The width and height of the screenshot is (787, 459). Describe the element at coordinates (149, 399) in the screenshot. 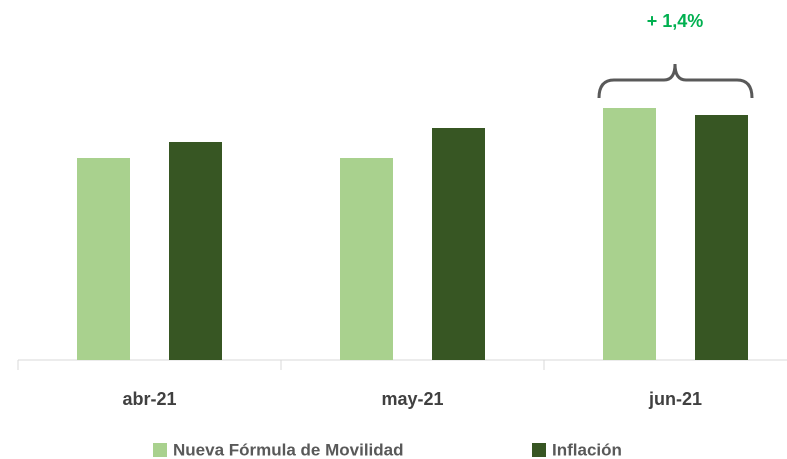

I see `x-tick-label: abr-21` at that location.